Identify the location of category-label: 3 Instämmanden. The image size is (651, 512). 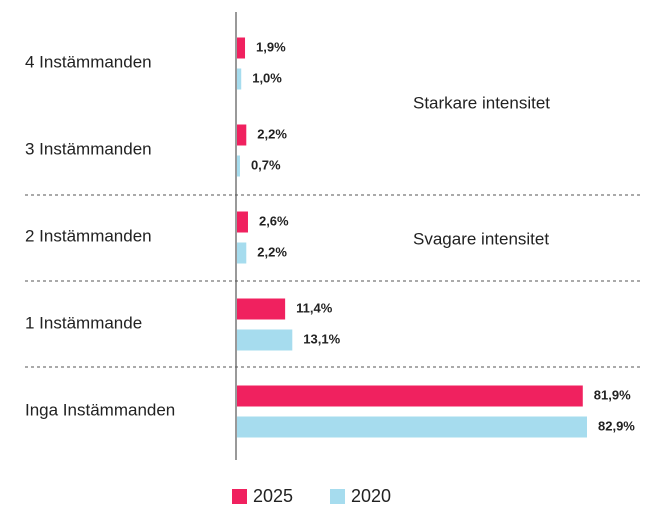
(88, 148).